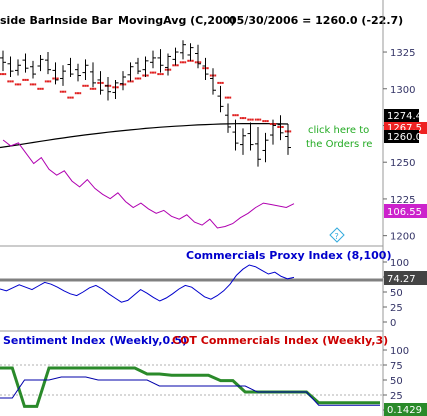  I want to click on study-label-2: Inside Bar, so click(81, 20).